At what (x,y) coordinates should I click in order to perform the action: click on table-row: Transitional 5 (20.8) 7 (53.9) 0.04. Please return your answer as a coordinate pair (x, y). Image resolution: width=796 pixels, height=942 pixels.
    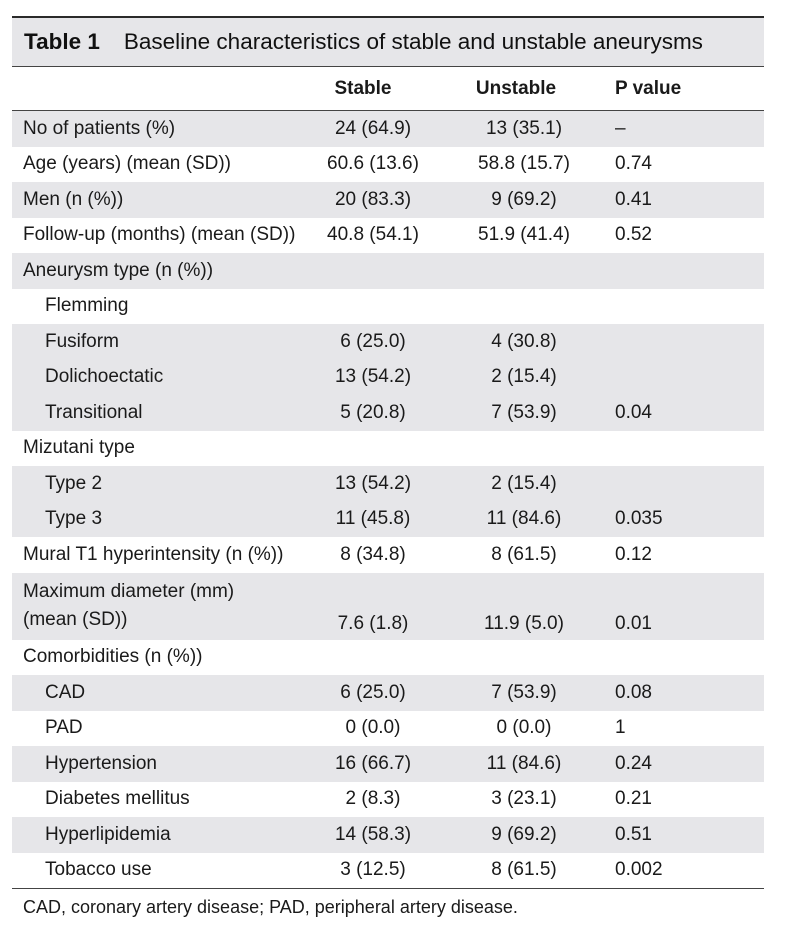
    Looking at the image, I should click on (388, 413).